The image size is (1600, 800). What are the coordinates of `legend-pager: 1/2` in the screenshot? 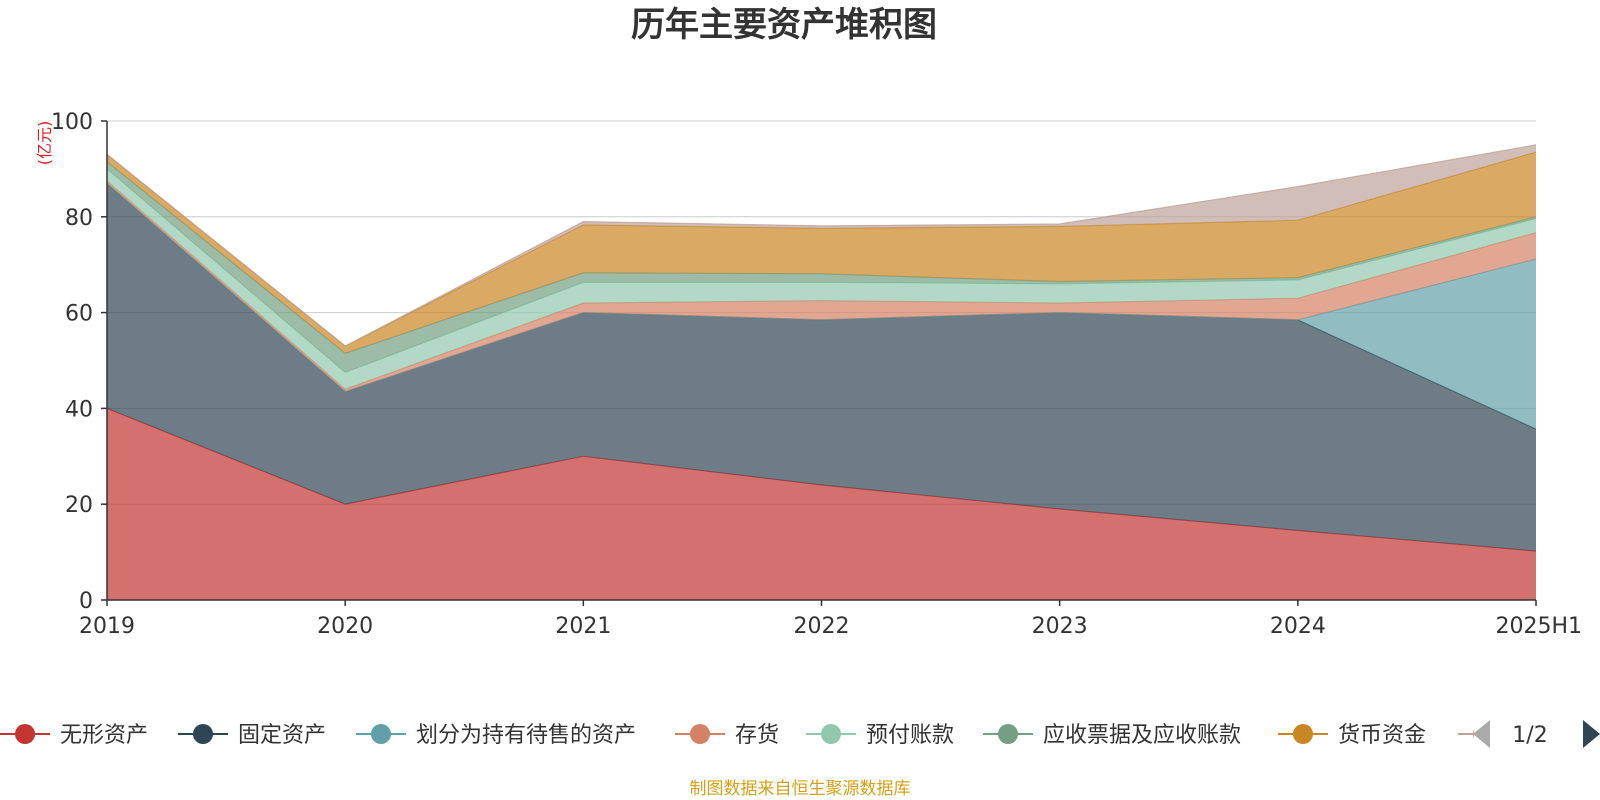 It's located at (1536, 734).